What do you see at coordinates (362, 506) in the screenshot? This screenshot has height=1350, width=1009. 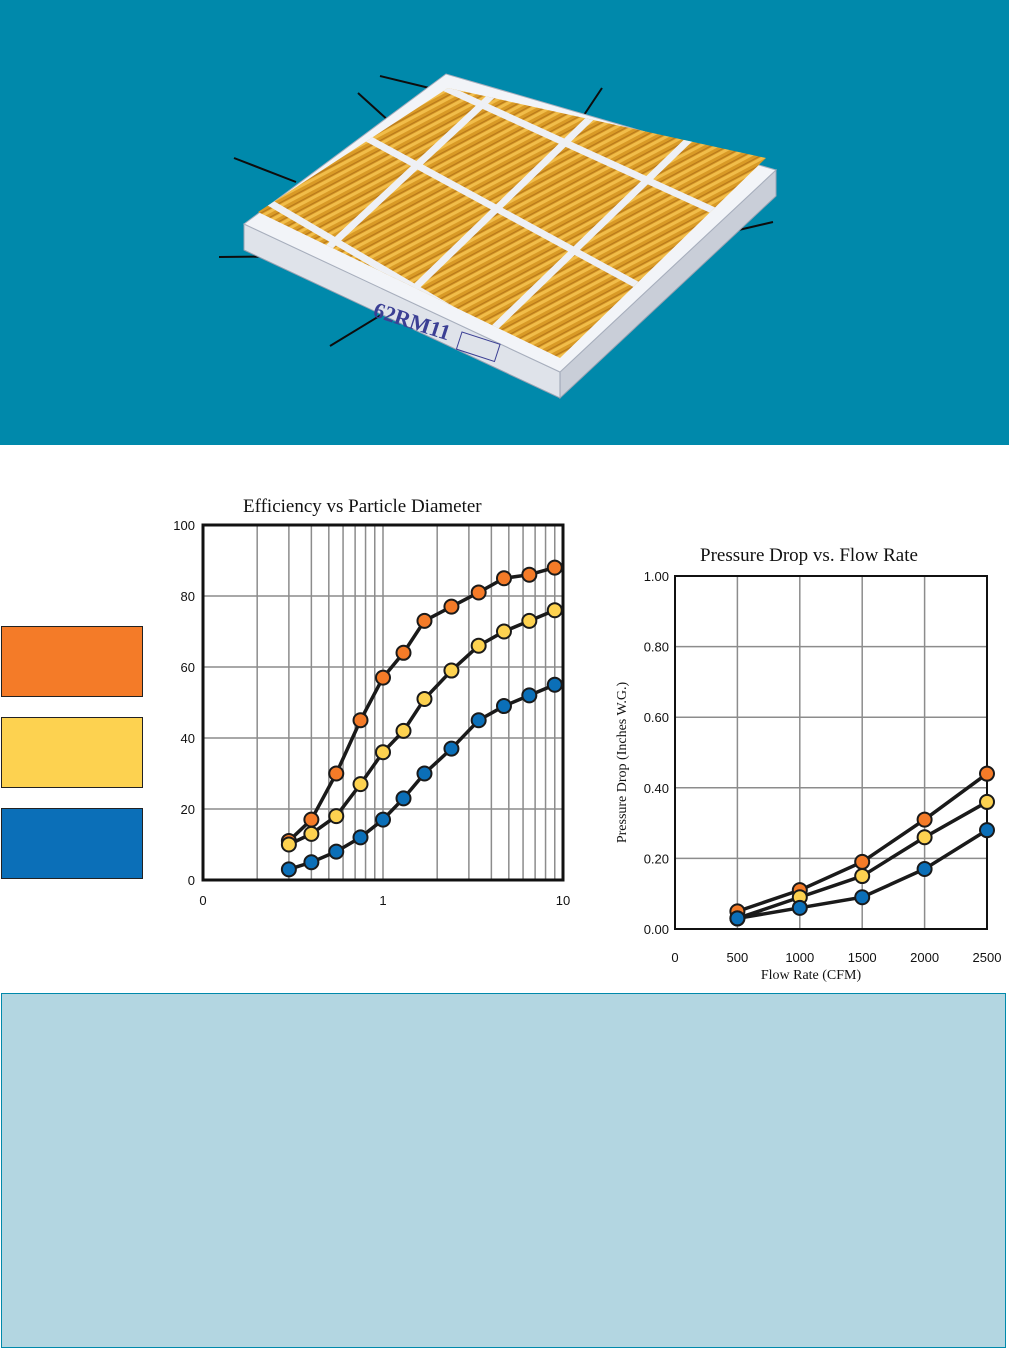 I see `efficiency-chart-title: Efficiency vs Particle Diameter` at bounding box center [362, 506].